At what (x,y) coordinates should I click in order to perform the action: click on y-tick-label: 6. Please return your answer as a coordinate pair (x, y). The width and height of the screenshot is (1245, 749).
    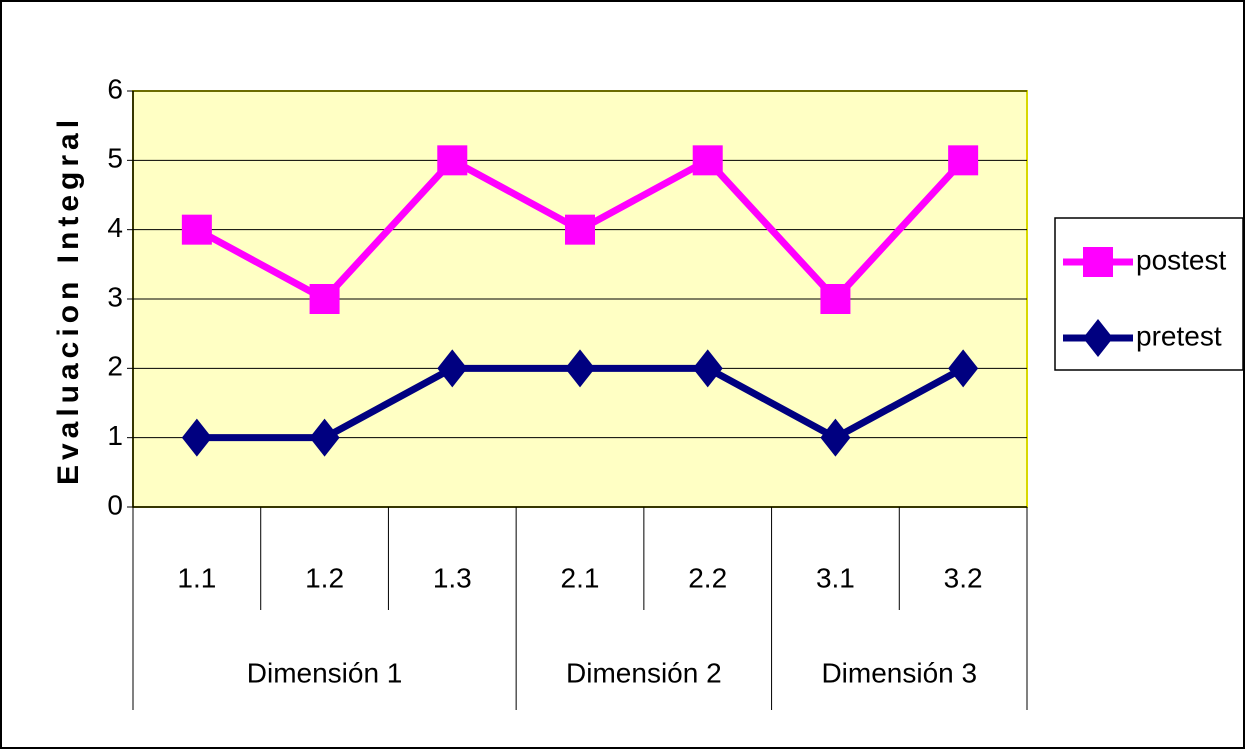
    Looking at the image, I should click on (115, 88).